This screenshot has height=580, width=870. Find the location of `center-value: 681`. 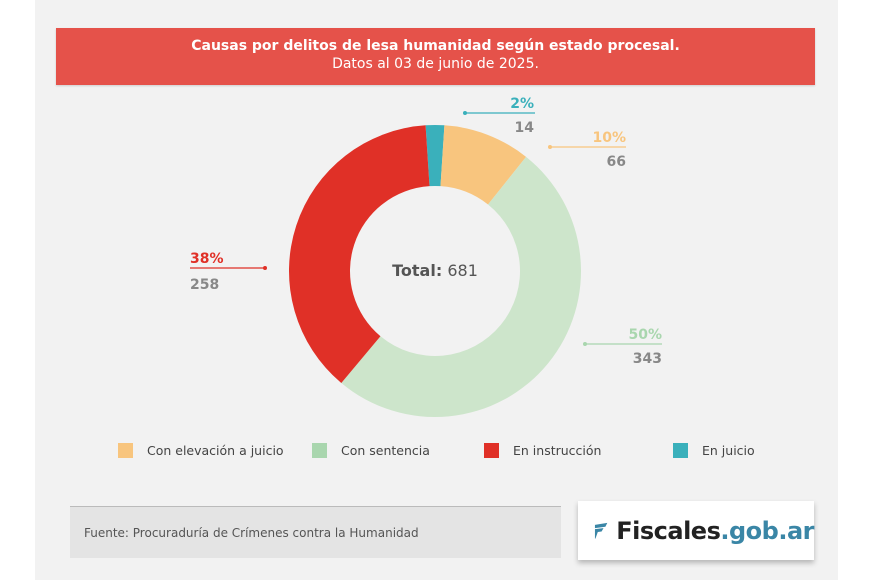

center-value: 681 is located at coordinates (462, 270).